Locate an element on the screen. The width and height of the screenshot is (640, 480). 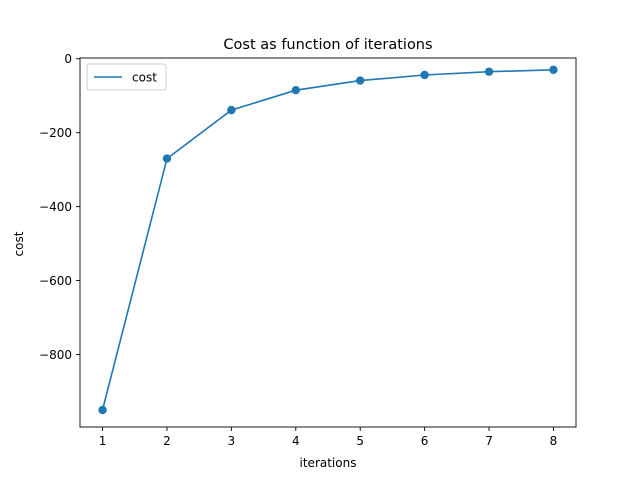
y-tick-label: 0 is located at coordinates (68, 59).